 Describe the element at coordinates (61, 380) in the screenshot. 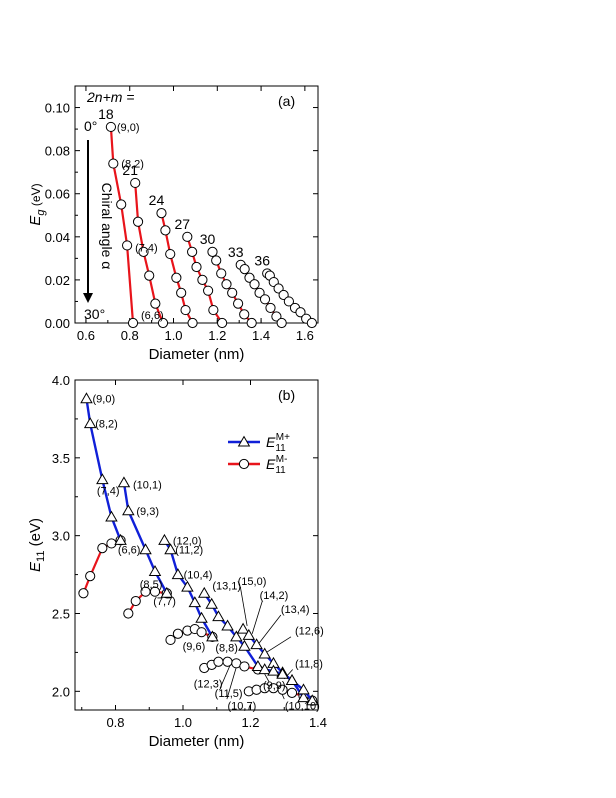

I see `y-tick-label: 4.0` at that location.